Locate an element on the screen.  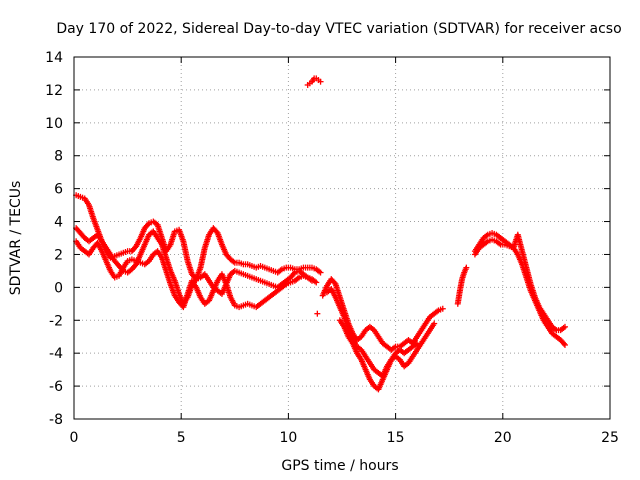
y-tick-label: 12 is located at coordinates (54, 91).